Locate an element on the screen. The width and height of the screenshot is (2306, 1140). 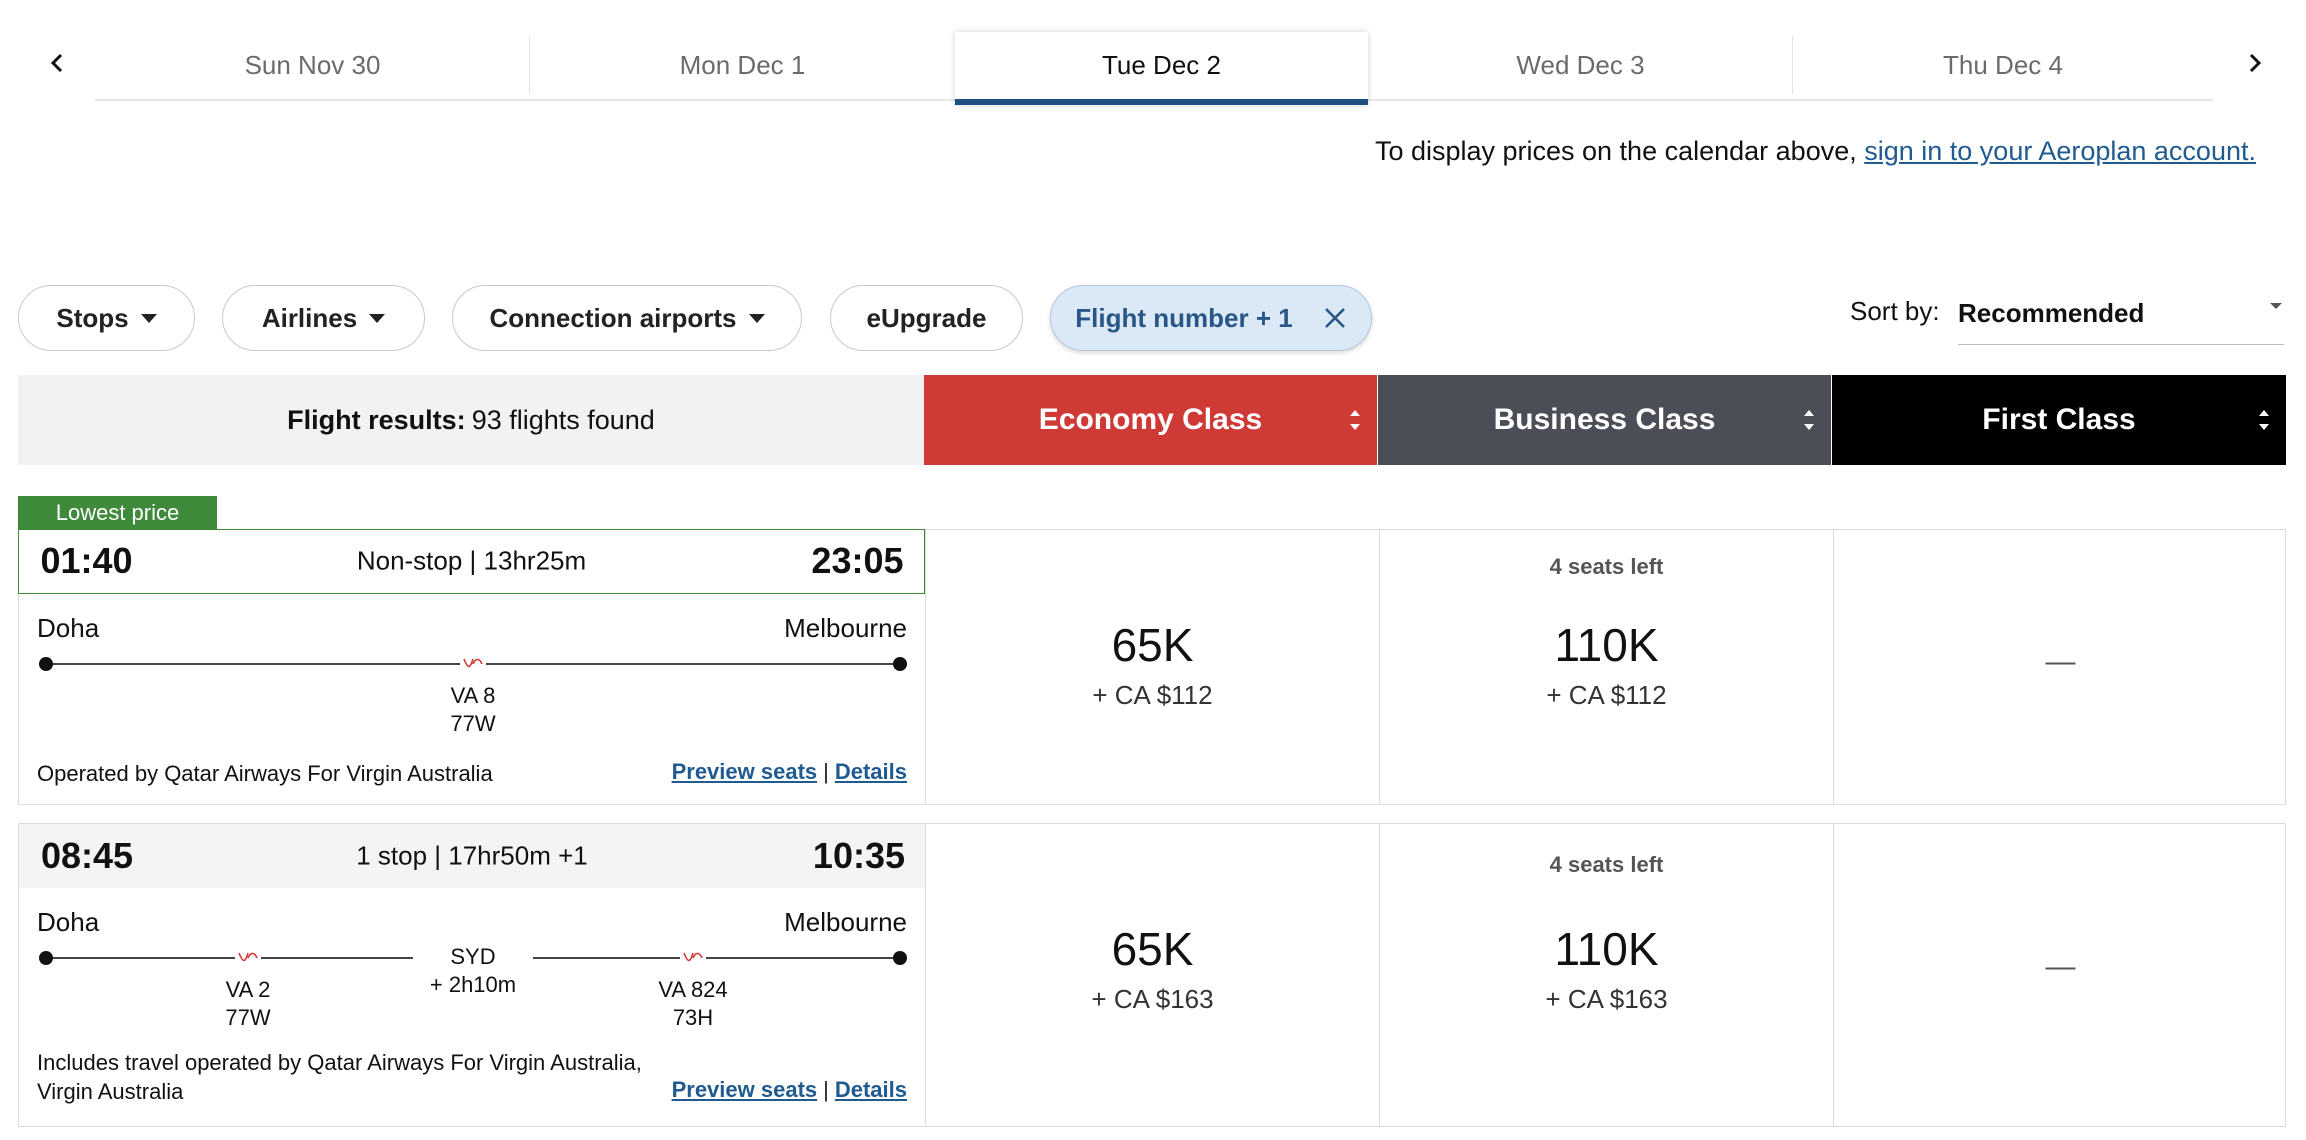
lowest-price-badge: Lowest price is located at coordinates (117, 512).